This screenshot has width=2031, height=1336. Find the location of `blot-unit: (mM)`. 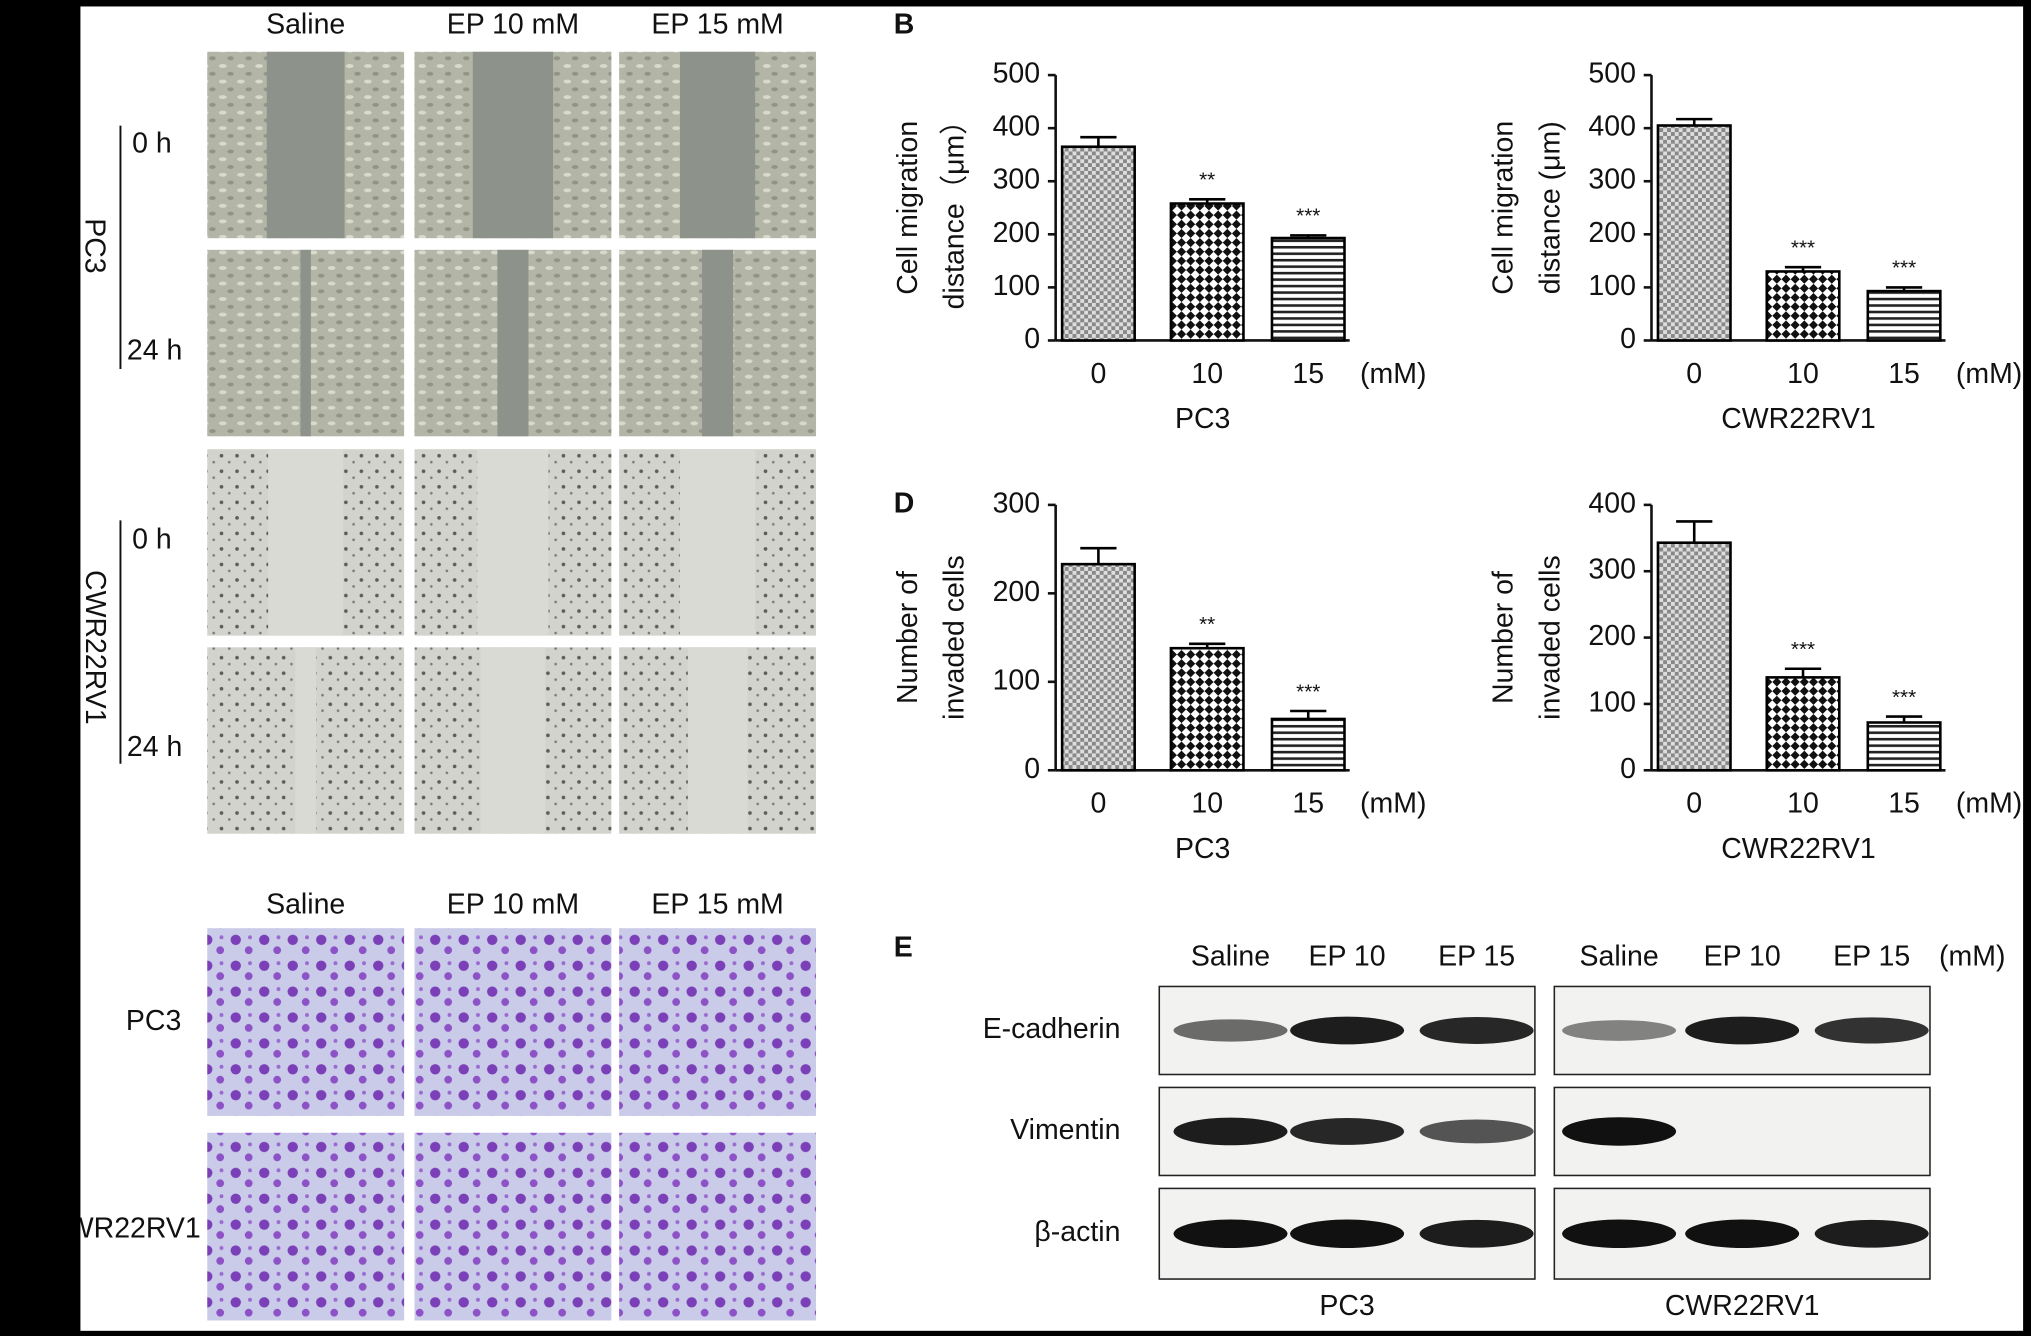

blot-unit: (mM) is located at coordinates (1972, 957).